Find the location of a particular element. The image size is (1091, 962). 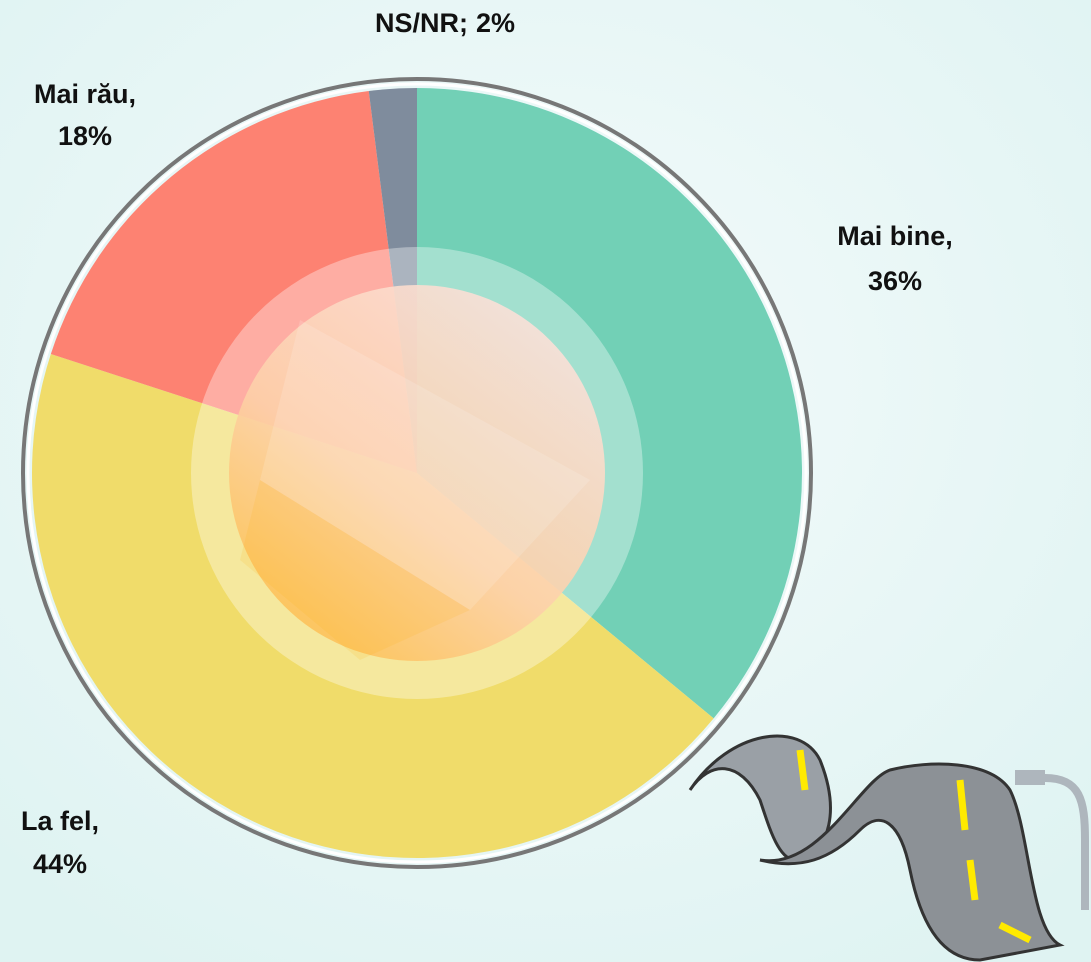

value-label: 36% is located at coordinates (895, 281).